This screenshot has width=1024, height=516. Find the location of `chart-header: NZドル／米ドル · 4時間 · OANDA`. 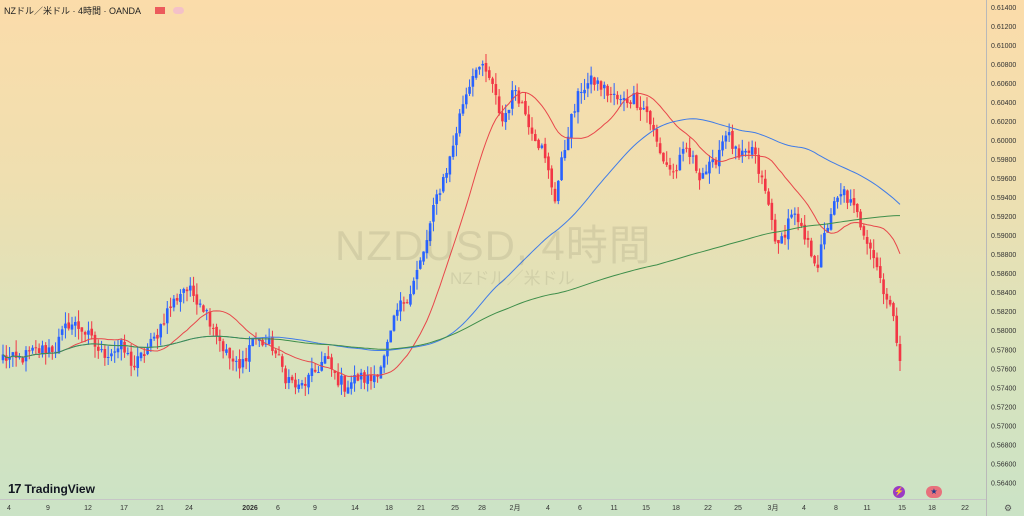

chart-header: NZドル／米ドル · 4時間 · OANDA is located at coordinates (94, 10).